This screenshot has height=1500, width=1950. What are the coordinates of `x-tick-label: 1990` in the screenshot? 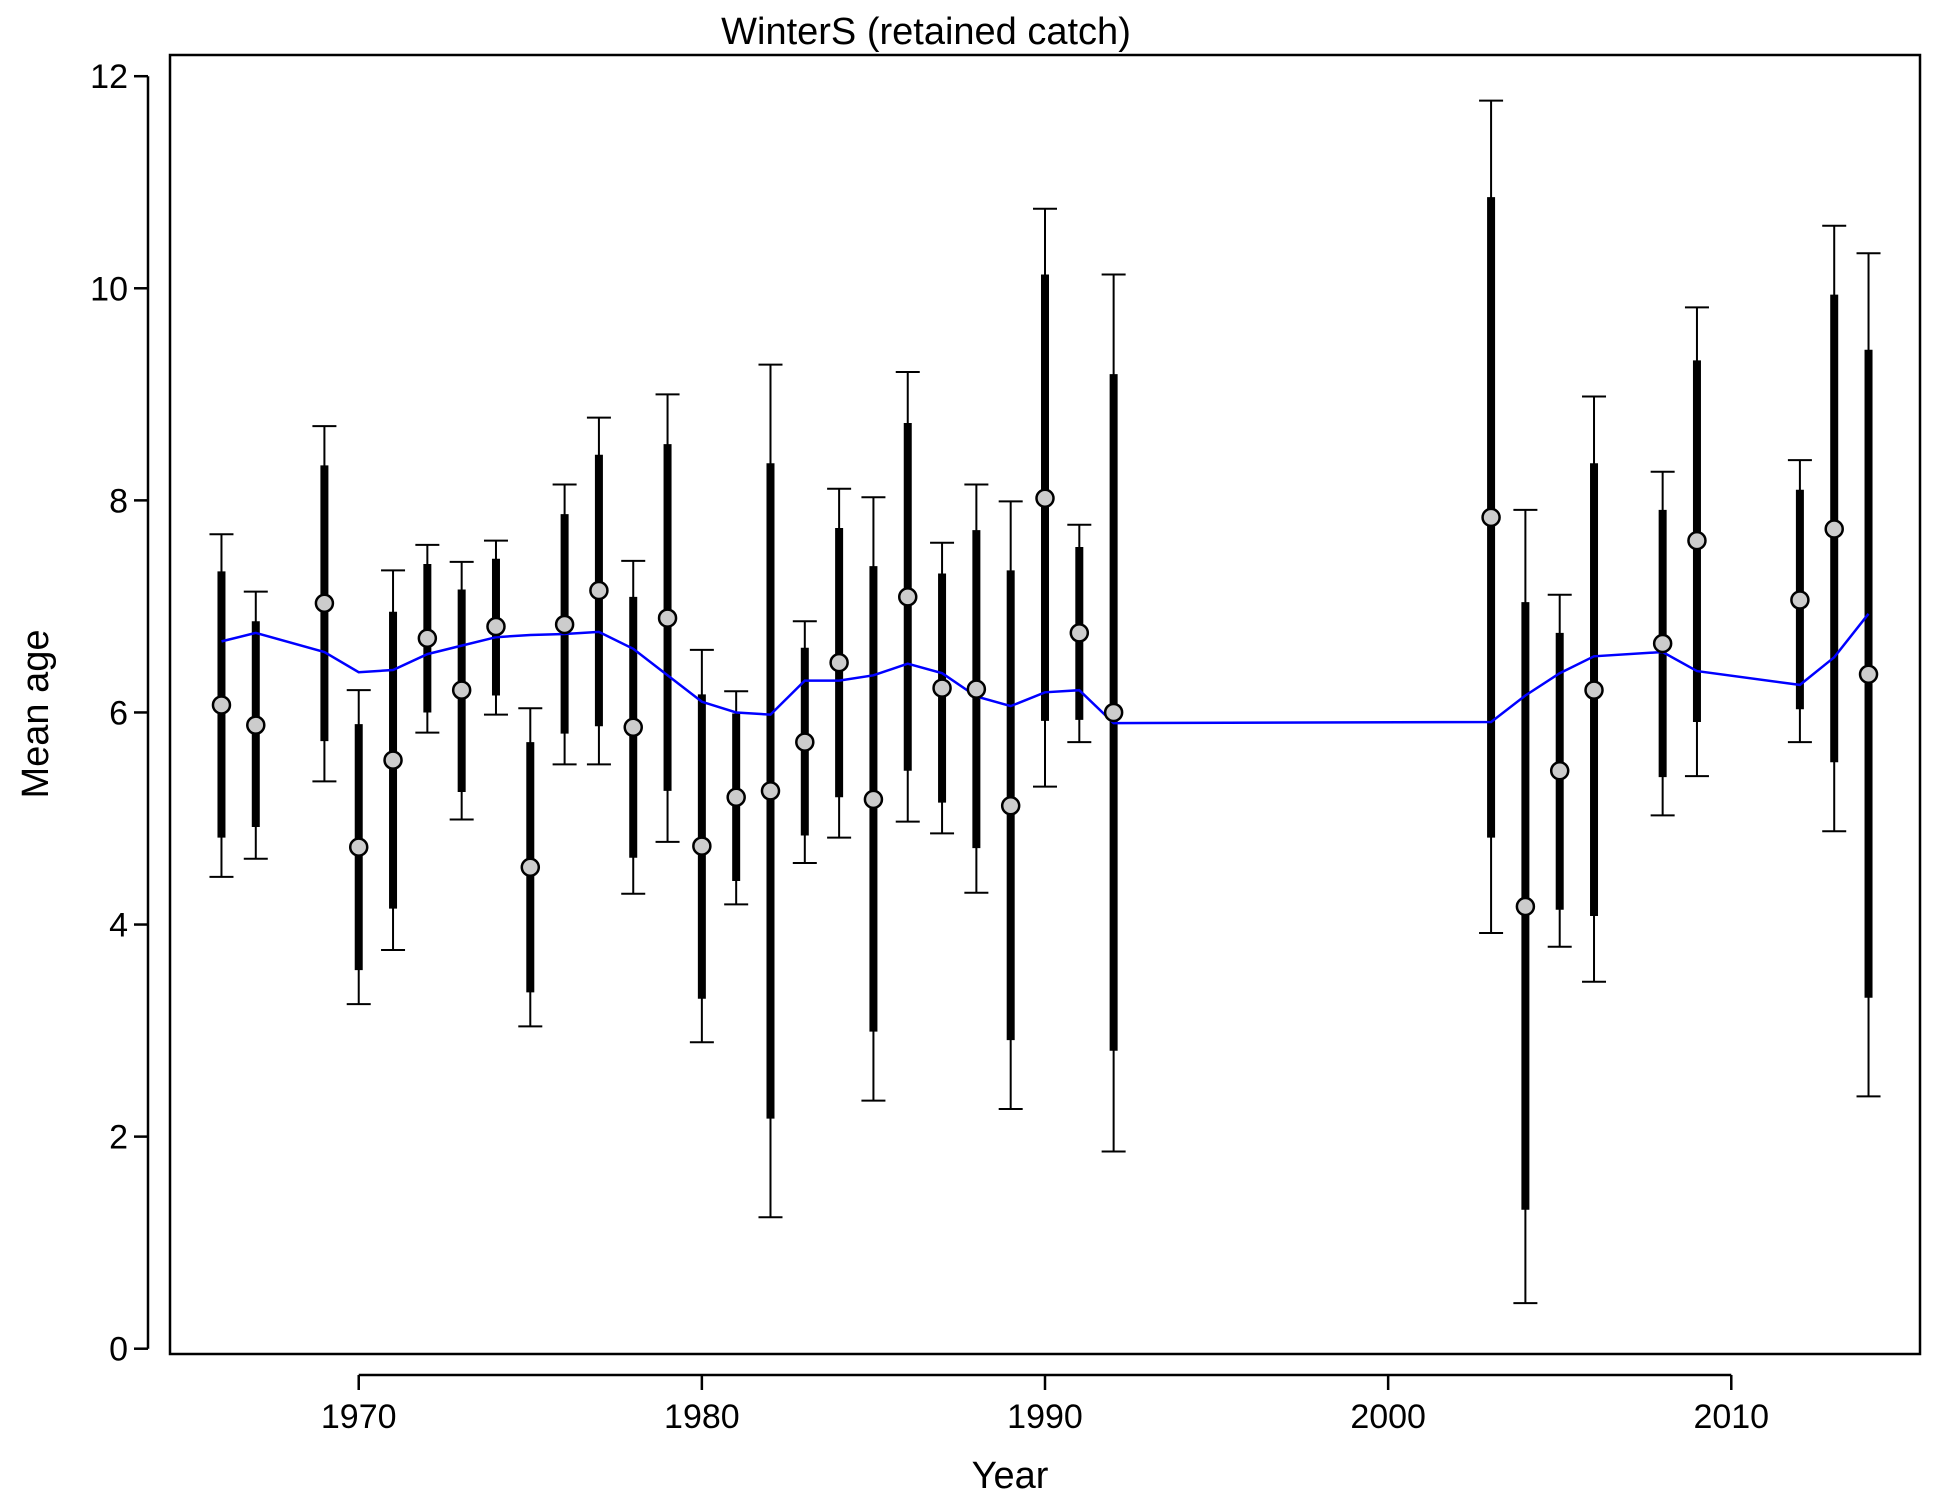 It's located at (1045, 1417).